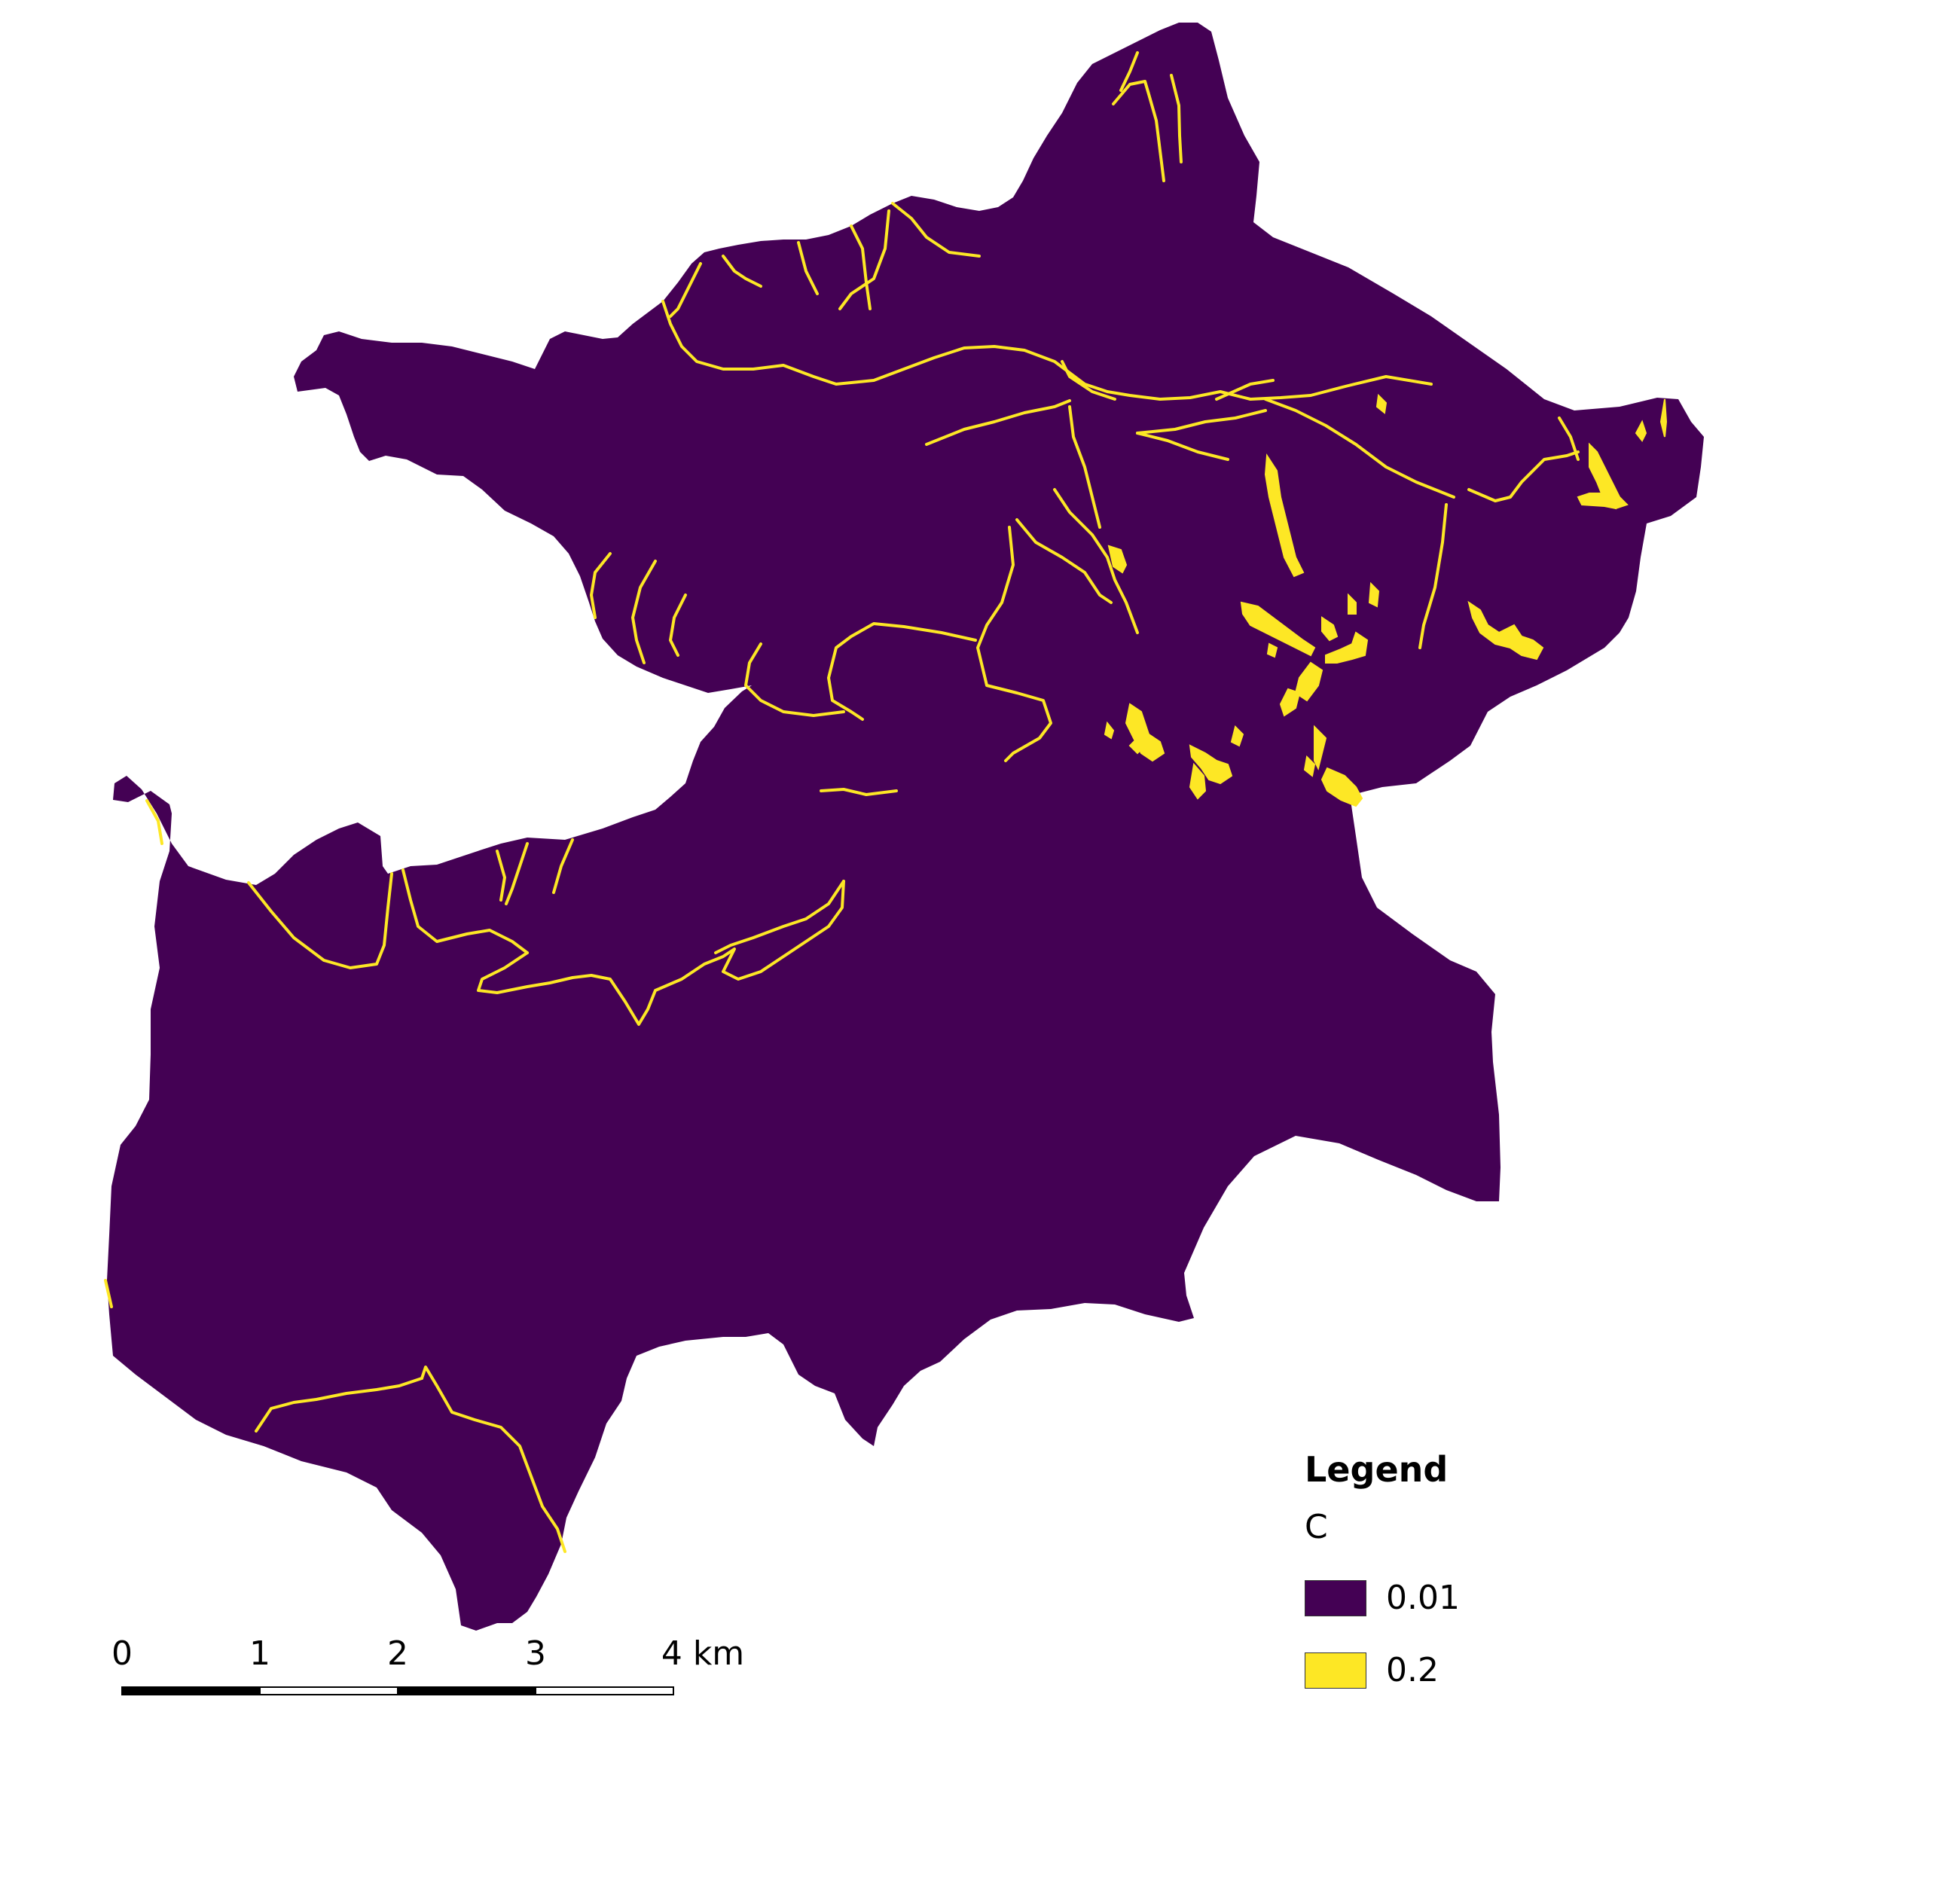  What do you see at coordinates (1335, 1598) in the screenshot?
I see `legend-swatch-0.01` at bounding box center [1335, 1598].